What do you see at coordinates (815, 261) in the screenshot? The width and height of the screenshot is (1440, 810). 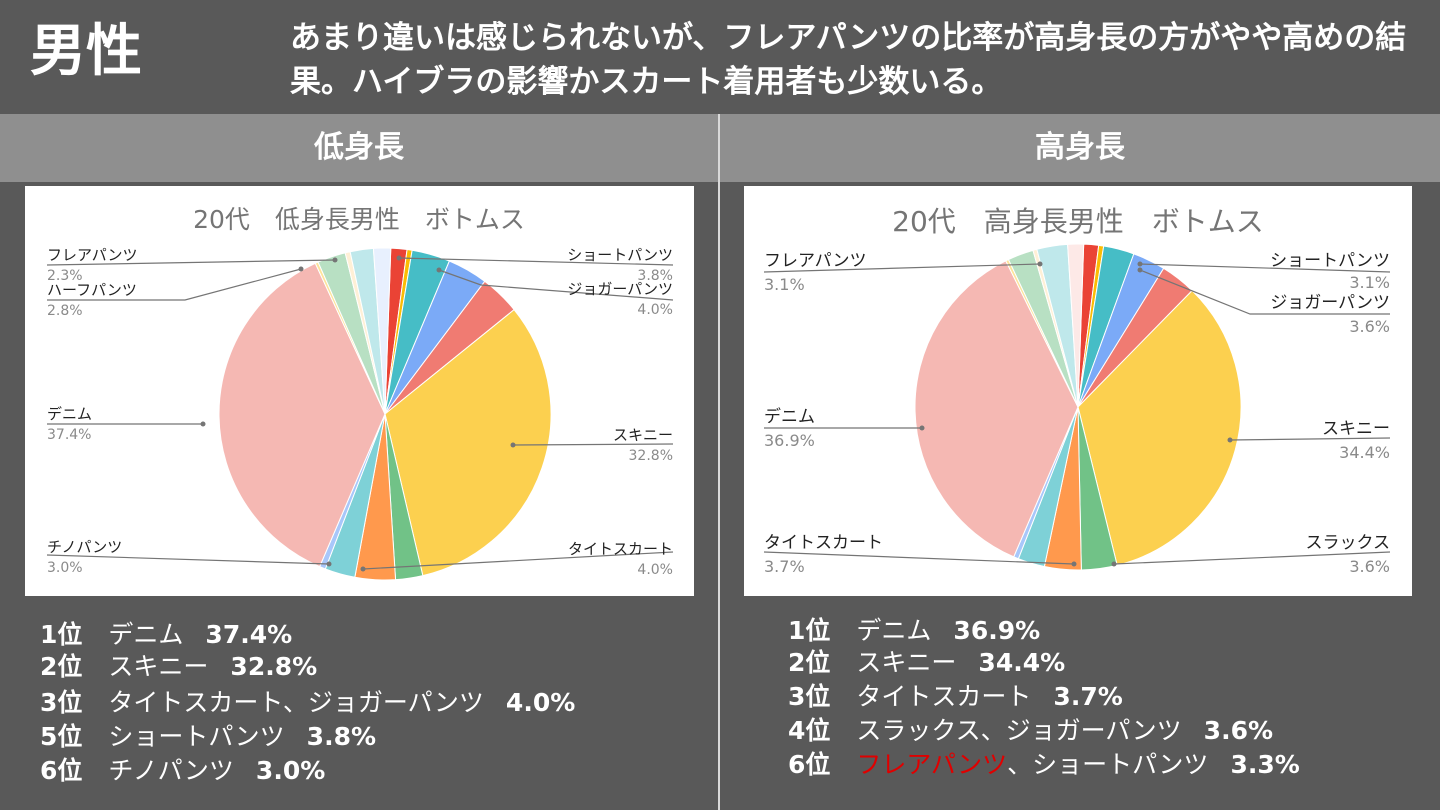 I see `callout-label: フレアパンツ` at bounding box center [815, 261].